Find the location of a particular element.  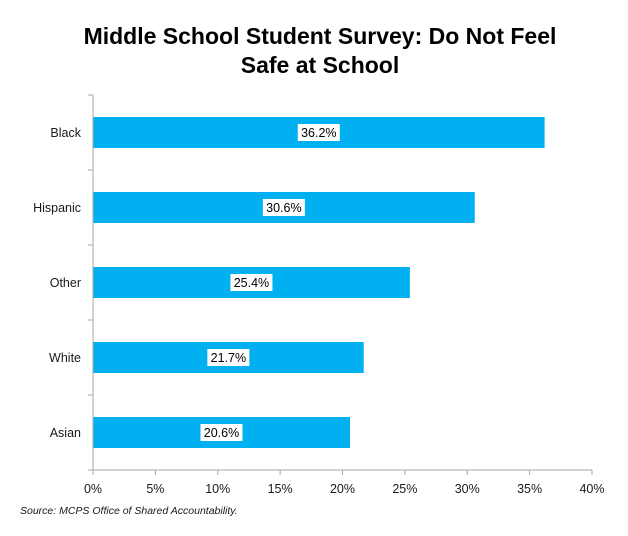

x-tick-label-25: 25% is located at coordinates (404, 489).